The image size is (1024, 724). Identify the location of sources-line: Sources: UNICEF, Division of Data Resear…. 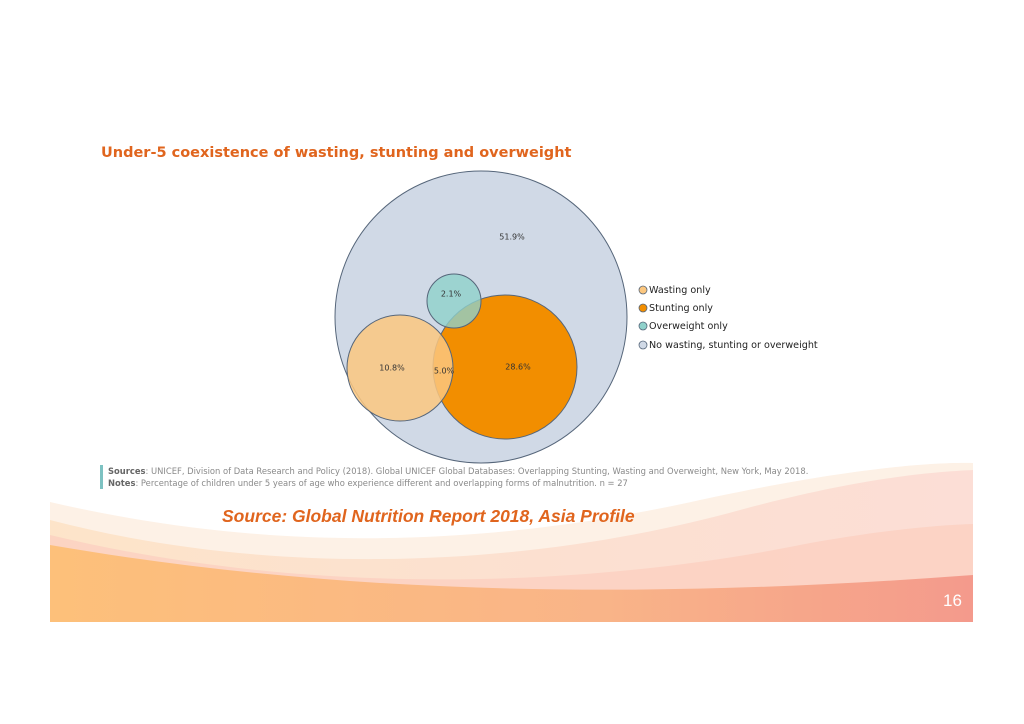
(458, 471).